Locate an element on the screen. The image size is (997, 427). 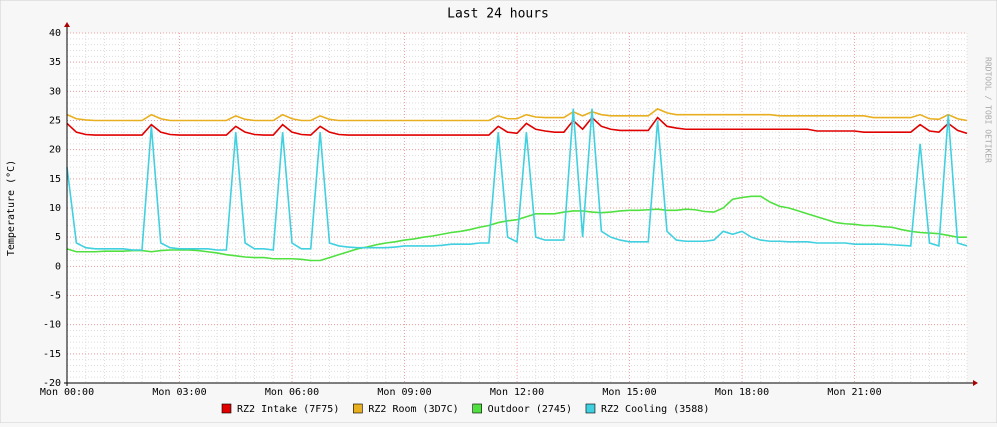
legend-label: RZ2 Intake (7F75) is located at coordinates (288, 409).